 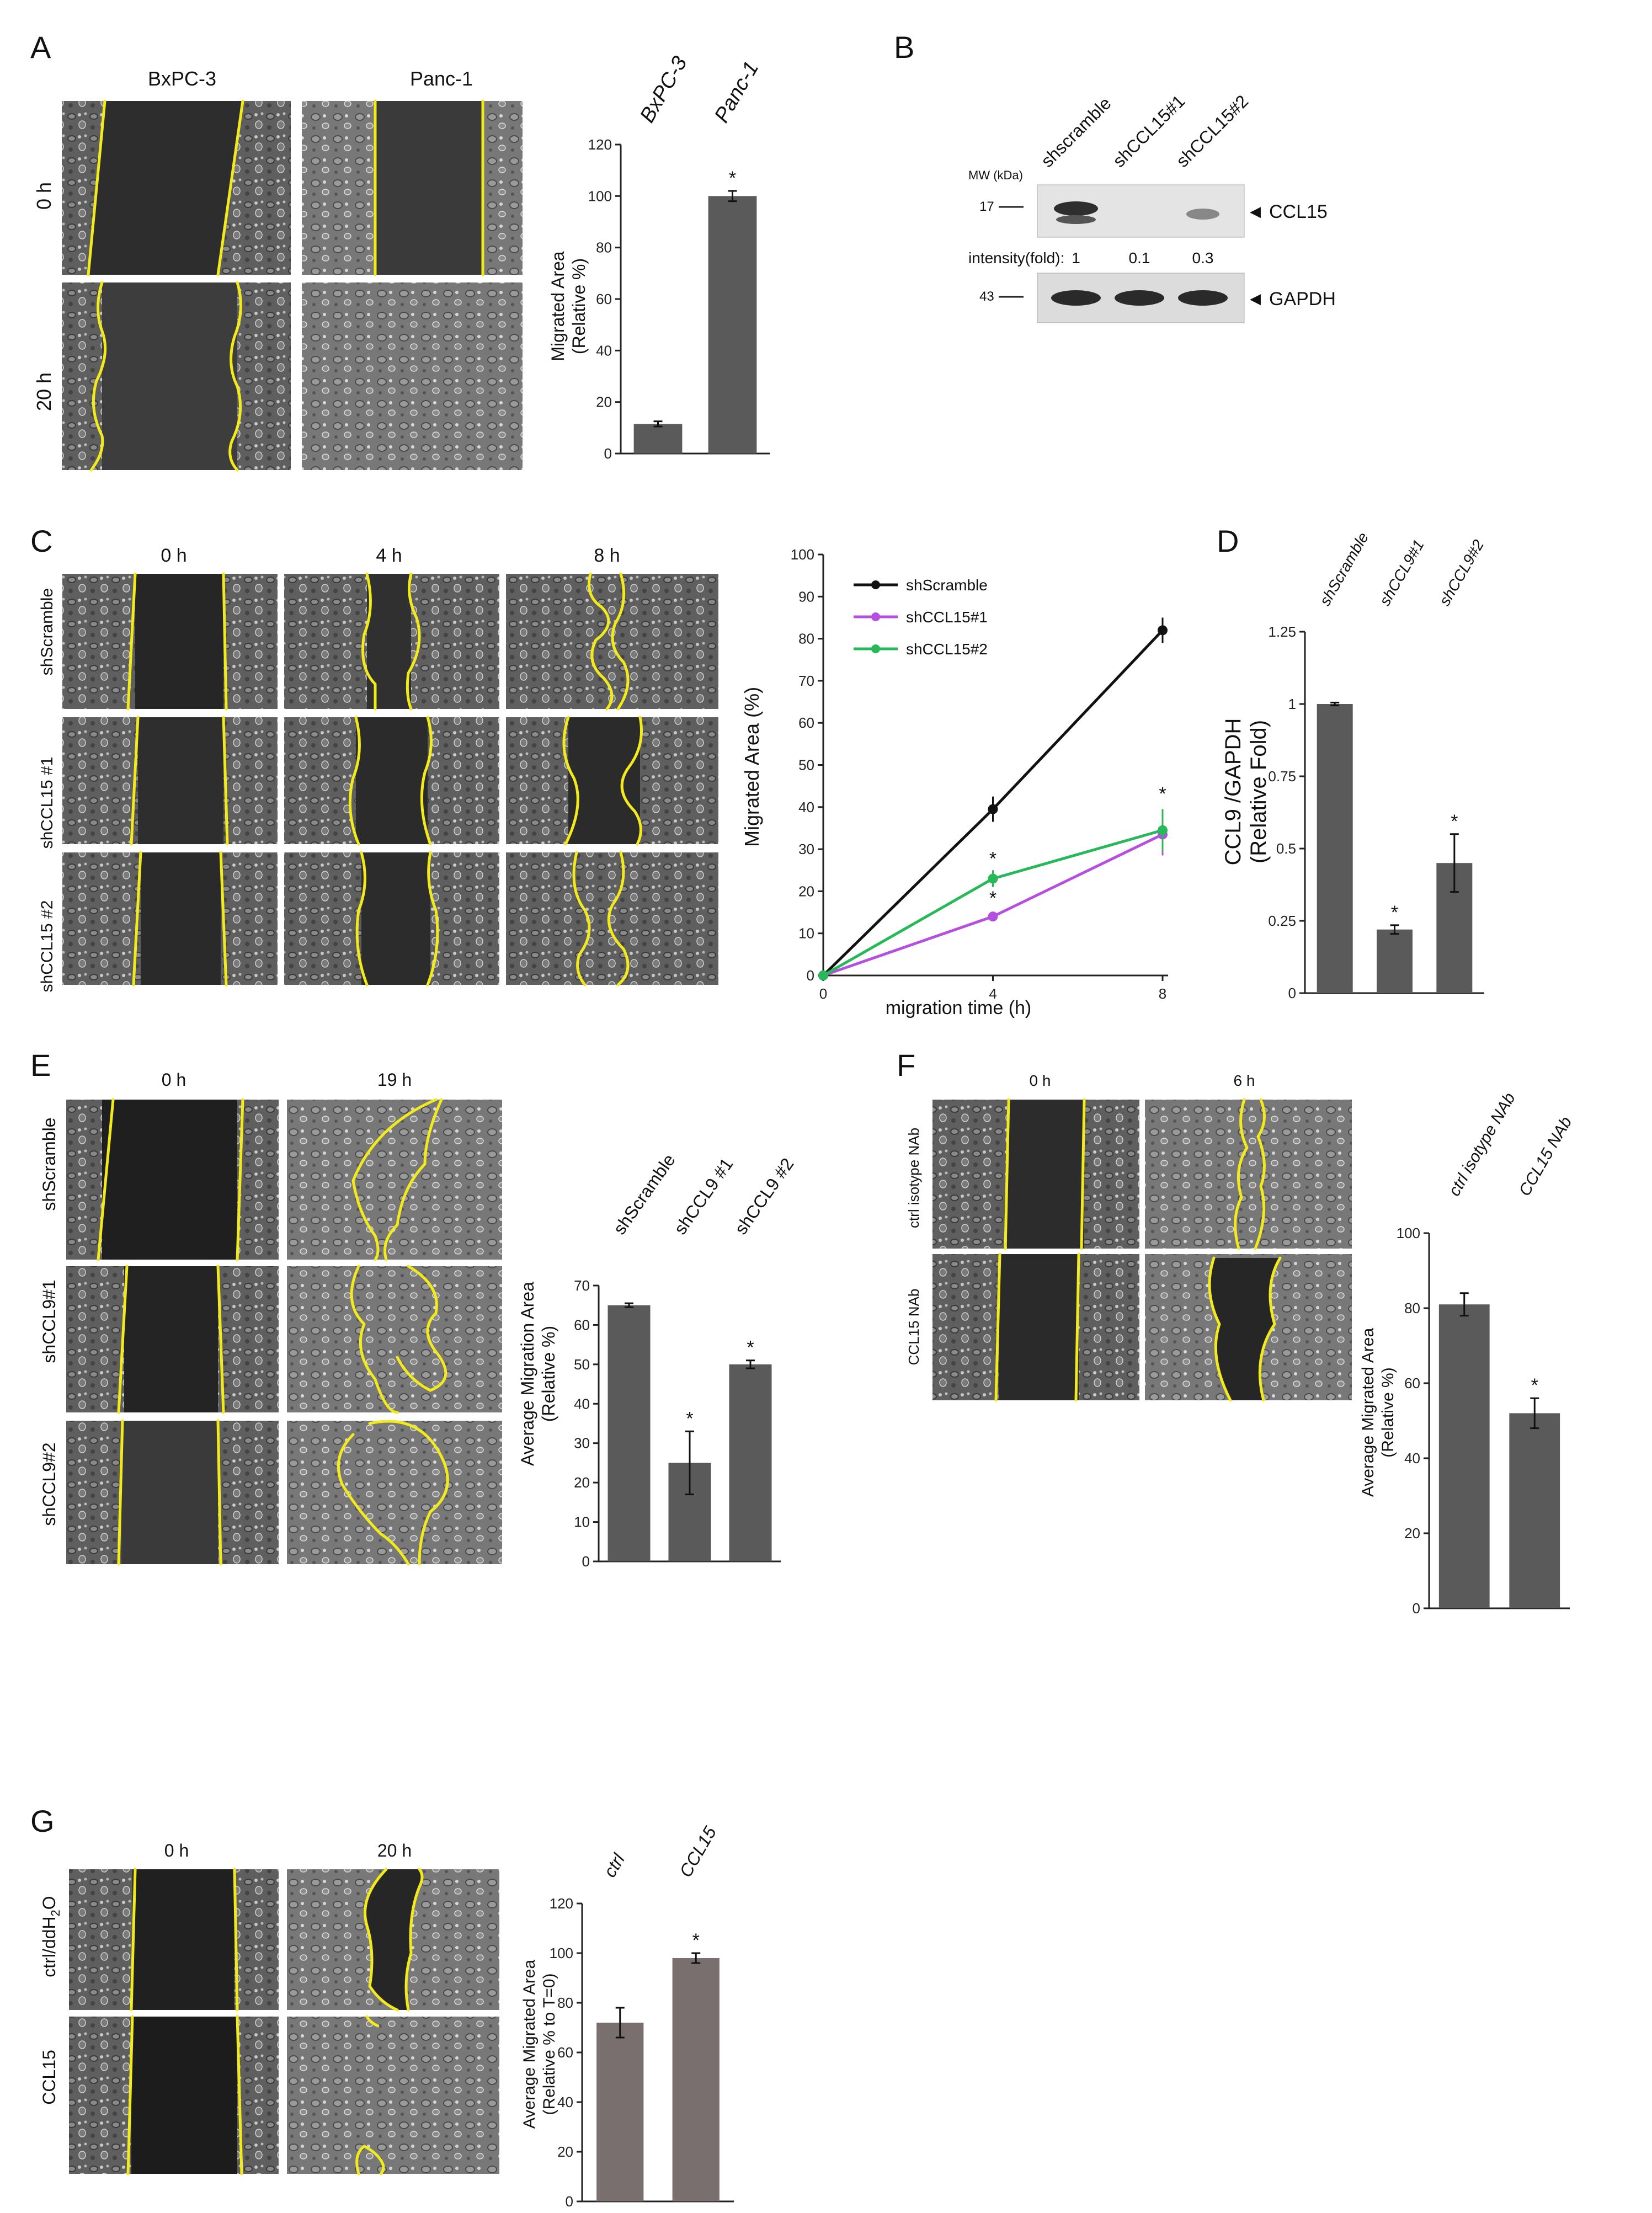 What do you see at coordinates (49, 1321) in the screenshot?
I see `panel-e-row-label: shCCL9#1` at bounding box center [49, 1321].